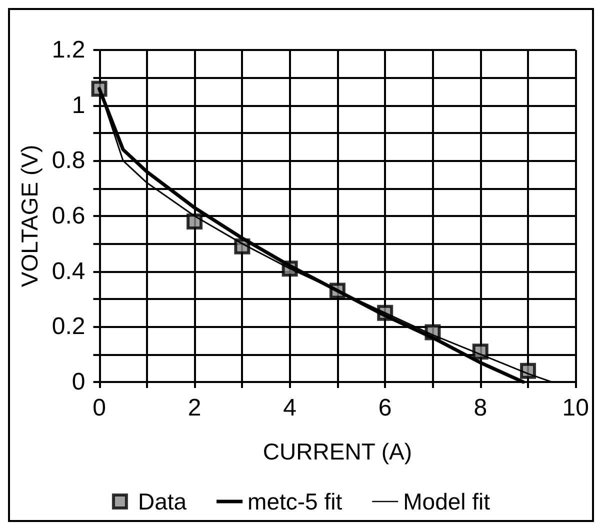 This screenshot has width=604, height=532. What do you see at coordinates (195, 408) in the screenshot?
I see `x-tick-label: 2` at bounding box center [195, 408].